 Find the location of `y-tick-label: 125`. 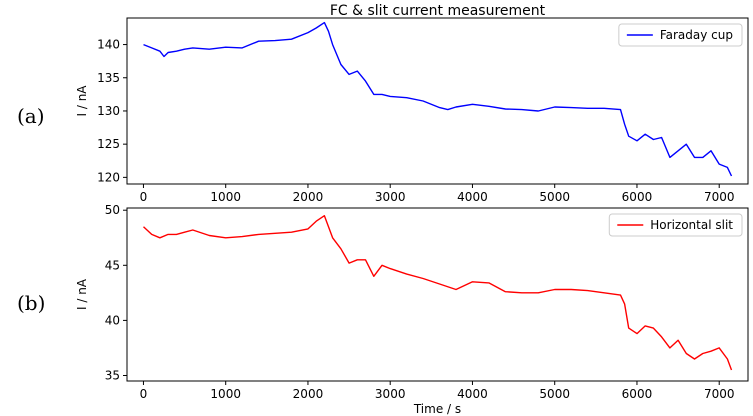

y-tick-label: 125 is located at coordinates (108, 144).